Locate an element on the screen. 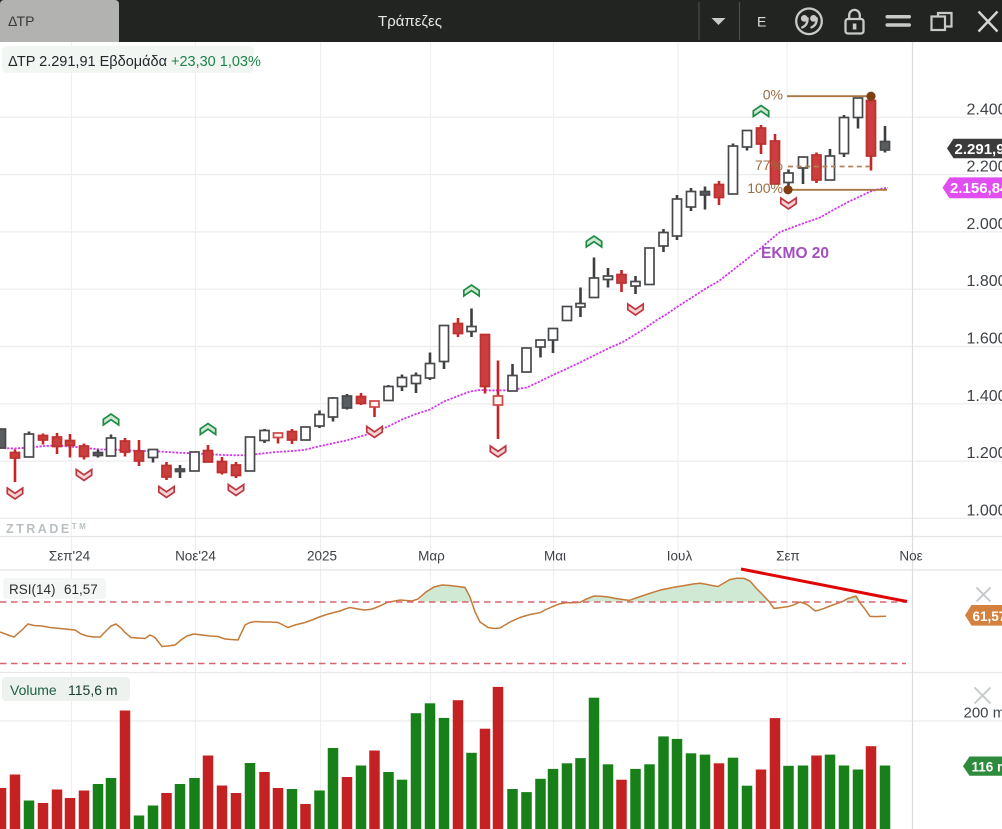 The height and width of the screenshot is (829, 1002). svg-text: Μαι is located at coordinates (555, 556).